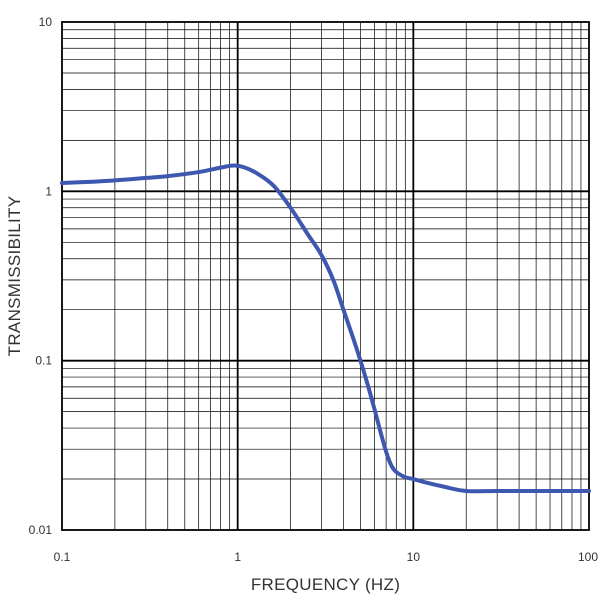 The height and width of the screenshot is (598, 598). What do you see at coordinates (414, 557) in the screenshot?
I see `x-tick-label: 10` at bounding box center [414, 557].